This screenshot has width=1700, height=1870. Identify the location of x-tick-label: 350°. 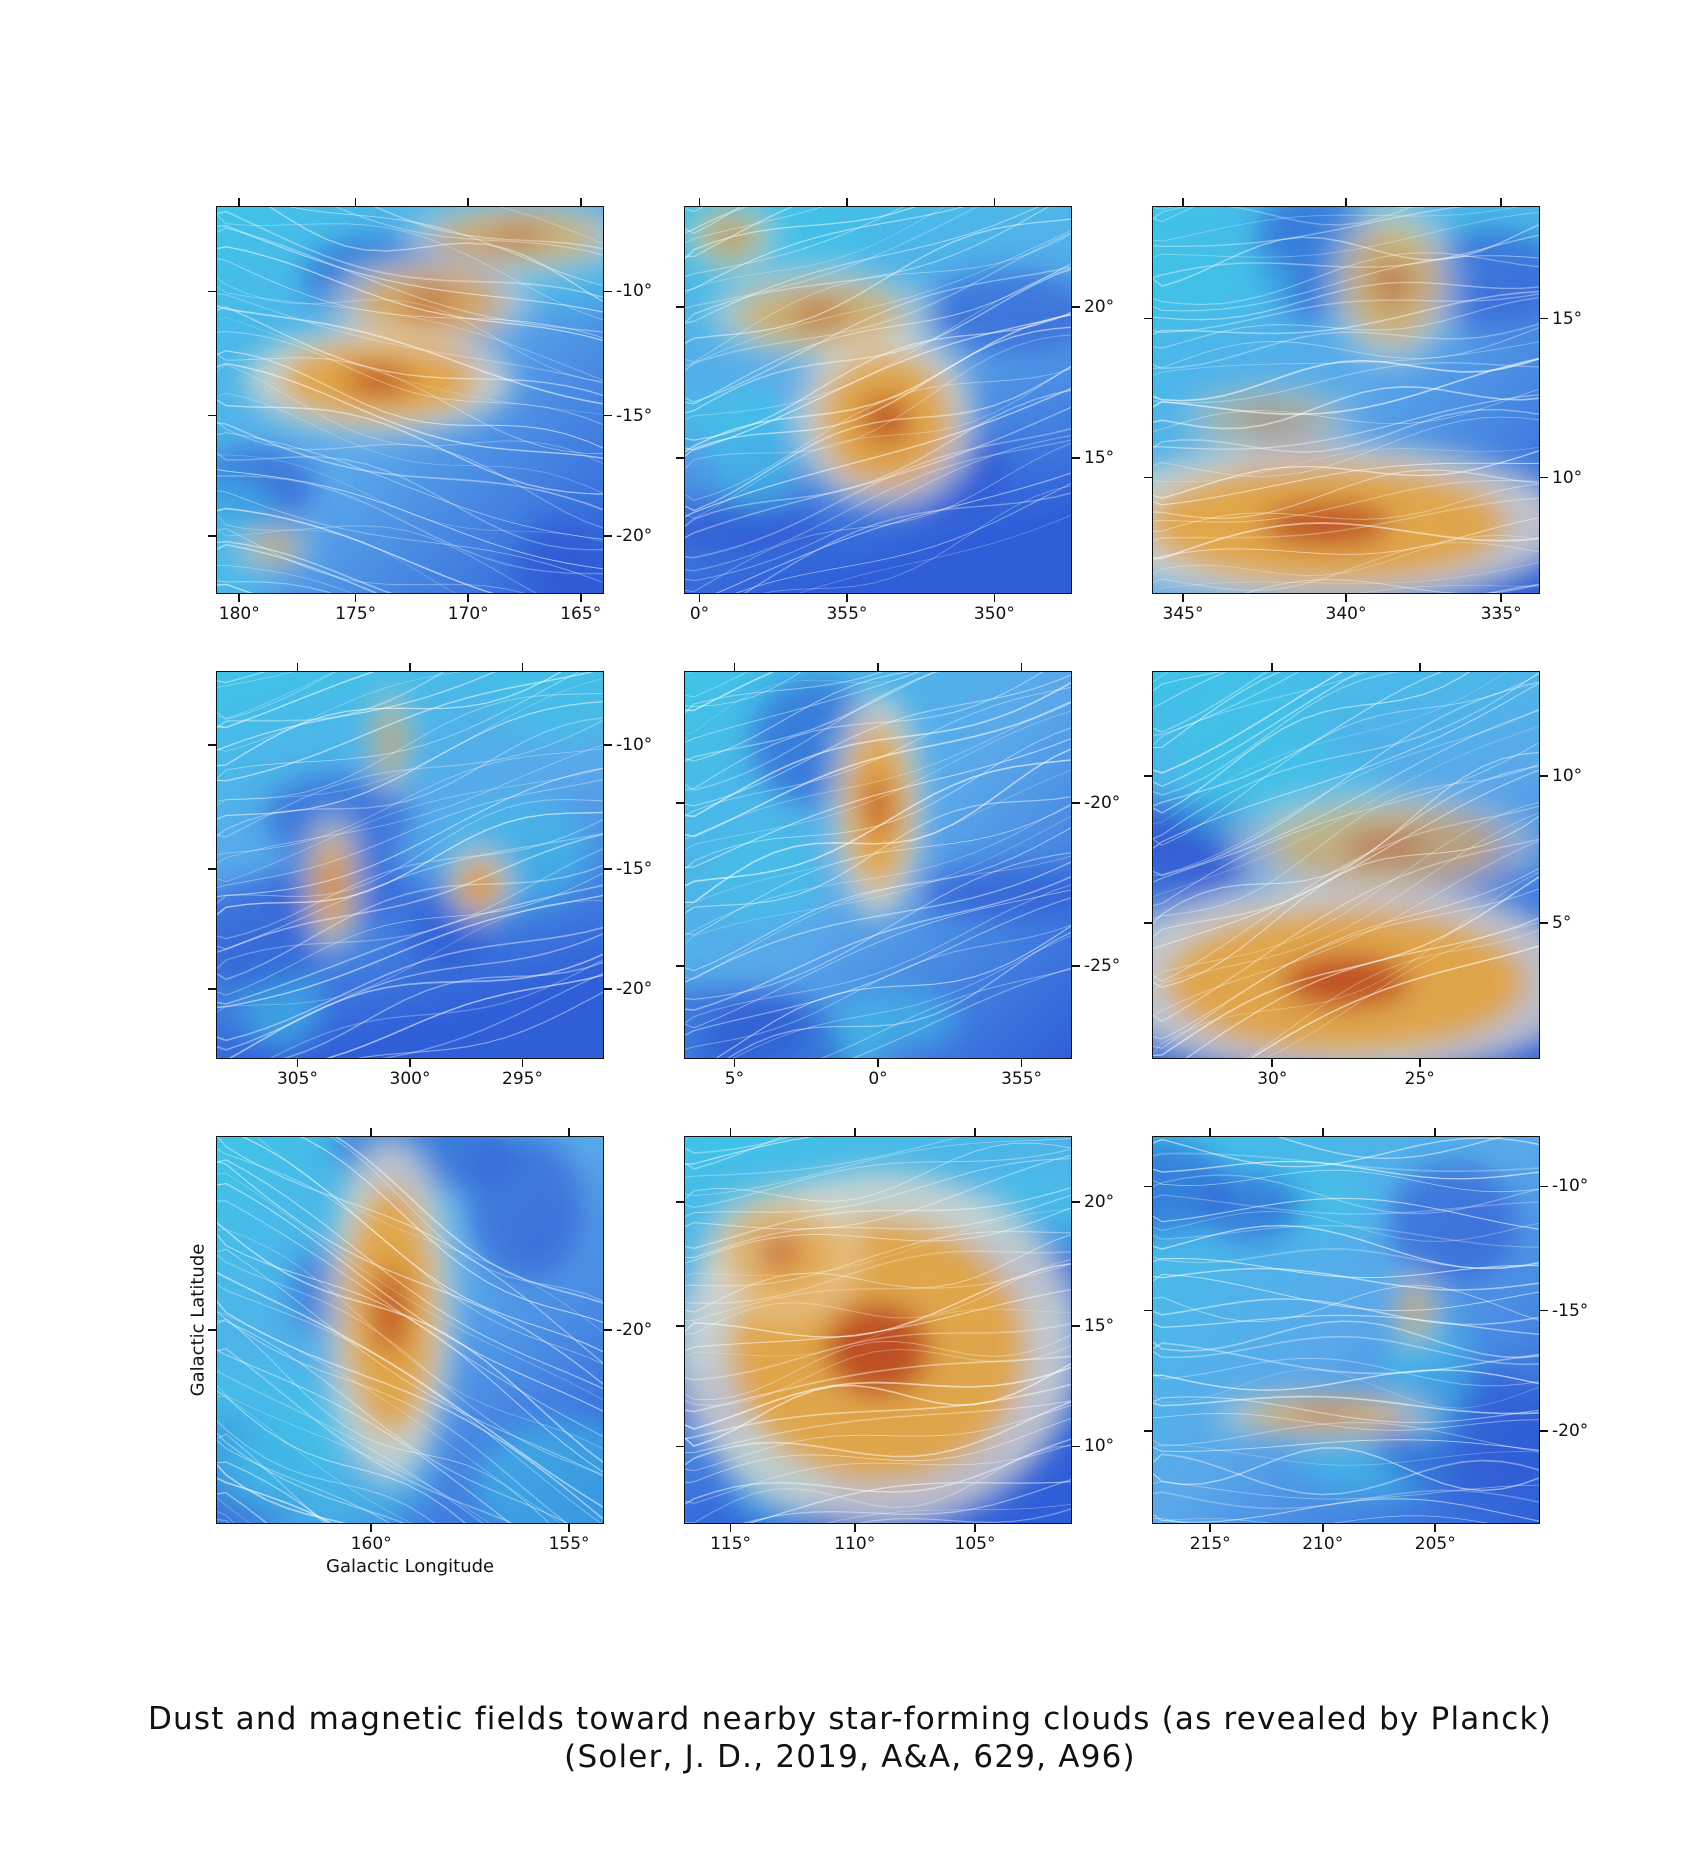
(994, 614).